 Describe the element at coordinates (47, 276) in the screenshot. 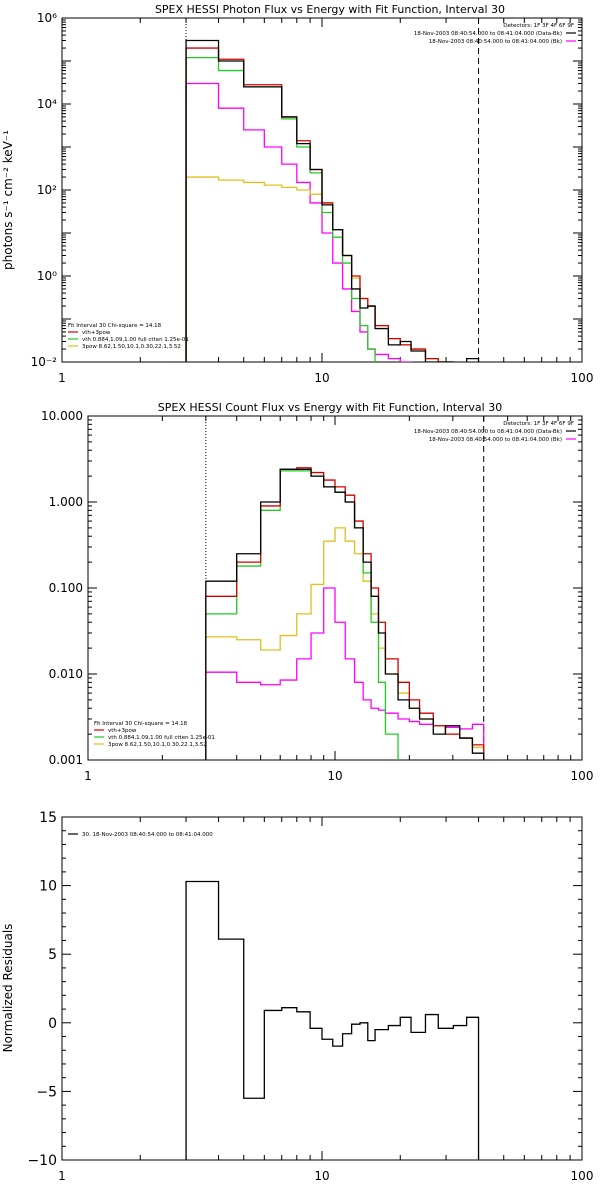

I see `photon-flux-y-tick-label: 10⁰` at that location.